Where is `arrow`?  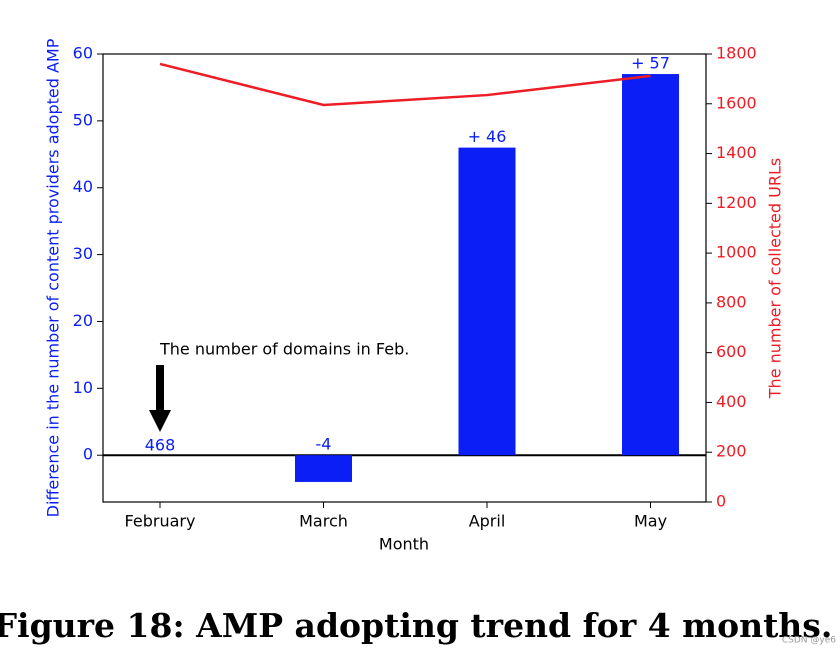
arrow is located at coordinates (160, 398).